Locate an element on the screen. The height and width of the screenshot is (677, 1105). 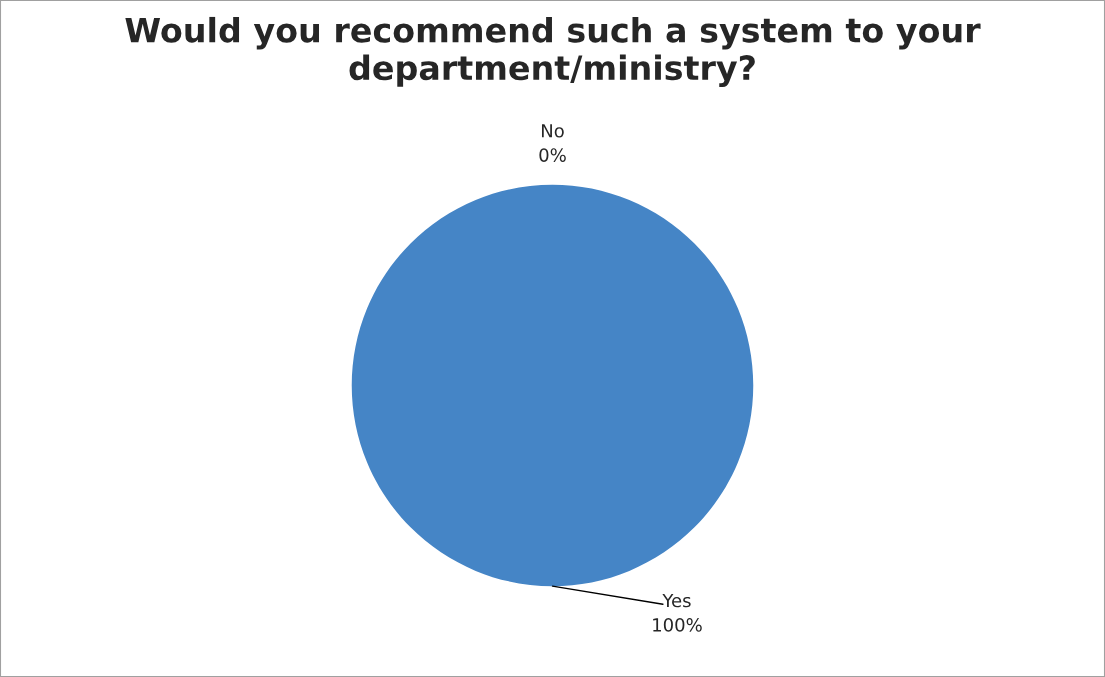
category-label: No is located at coordinates (552, 131).